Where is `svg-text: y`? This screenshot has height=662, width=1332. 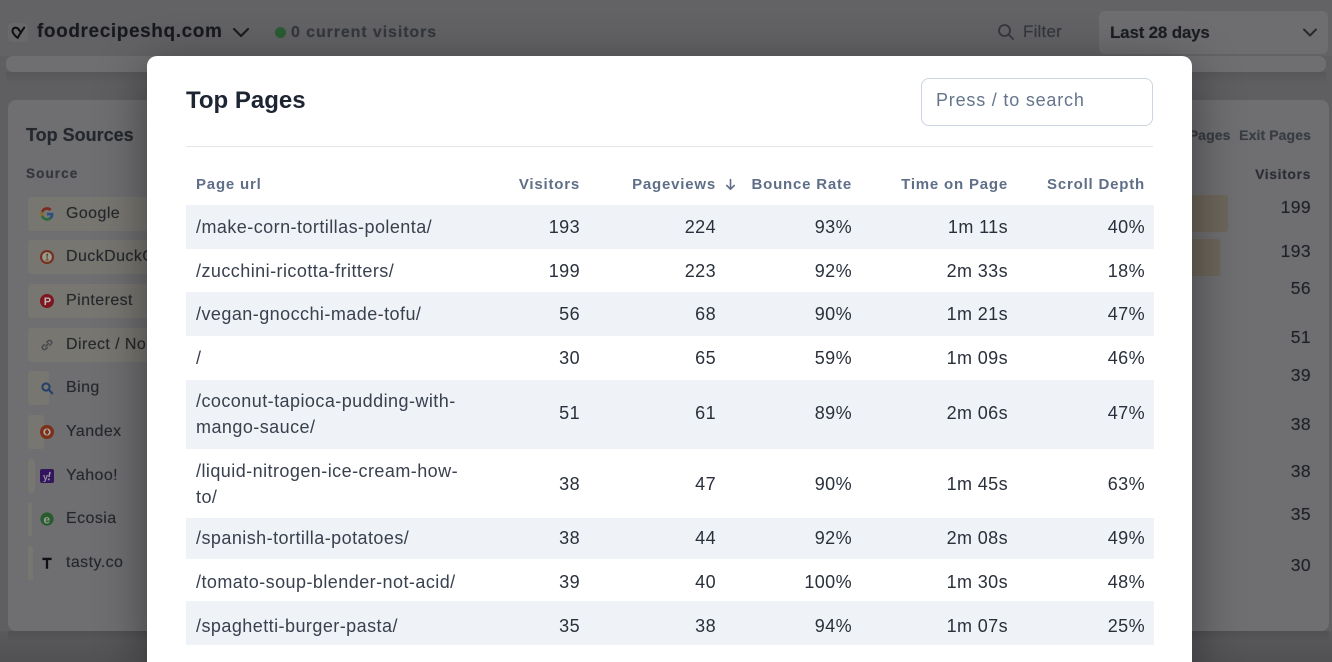
svg-text: y is located at coordinates (45, 477).